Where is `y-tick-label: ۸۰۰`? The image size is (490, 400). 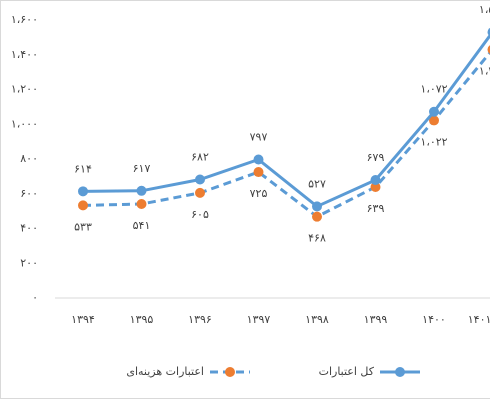 y-tick-label: ۸۰۰ is located at coordinates (29, 158).